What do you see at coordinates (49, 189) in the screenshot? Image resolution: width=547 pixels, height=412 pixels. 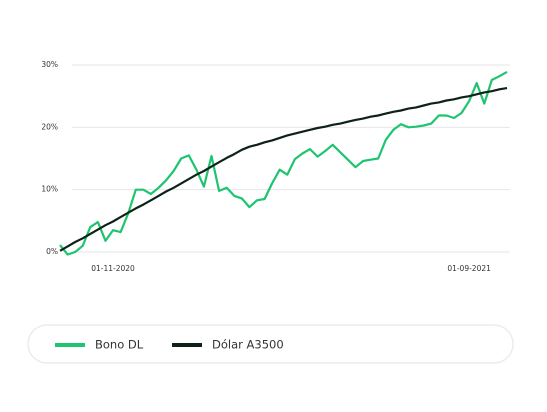 I see `y-tick-label: 10%` at bounding box center [49, 189].